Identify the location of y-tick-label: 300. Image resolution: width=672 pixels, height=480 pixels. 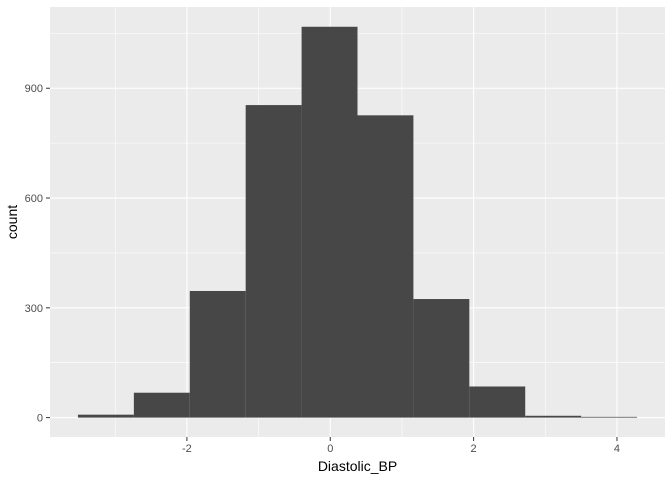
(34, 309).